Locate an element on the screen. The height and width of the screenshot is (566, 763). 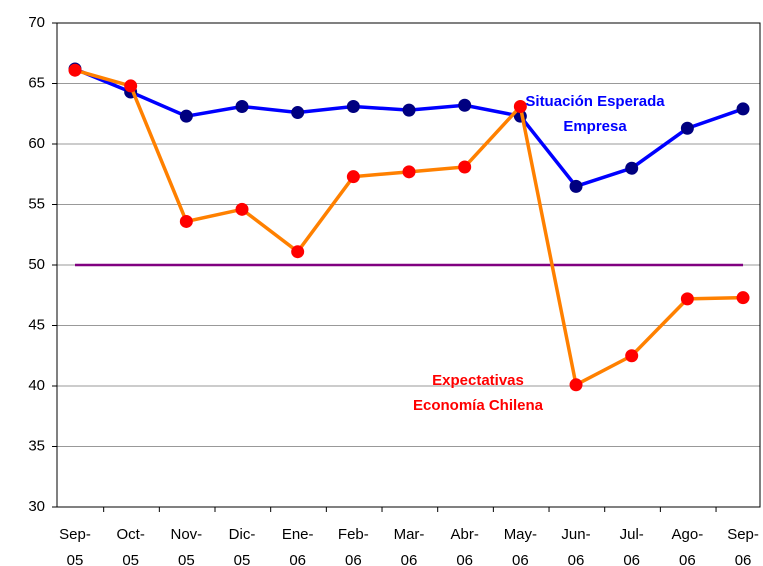
y-tick-label: 50 is located at coordinates (36, 264).